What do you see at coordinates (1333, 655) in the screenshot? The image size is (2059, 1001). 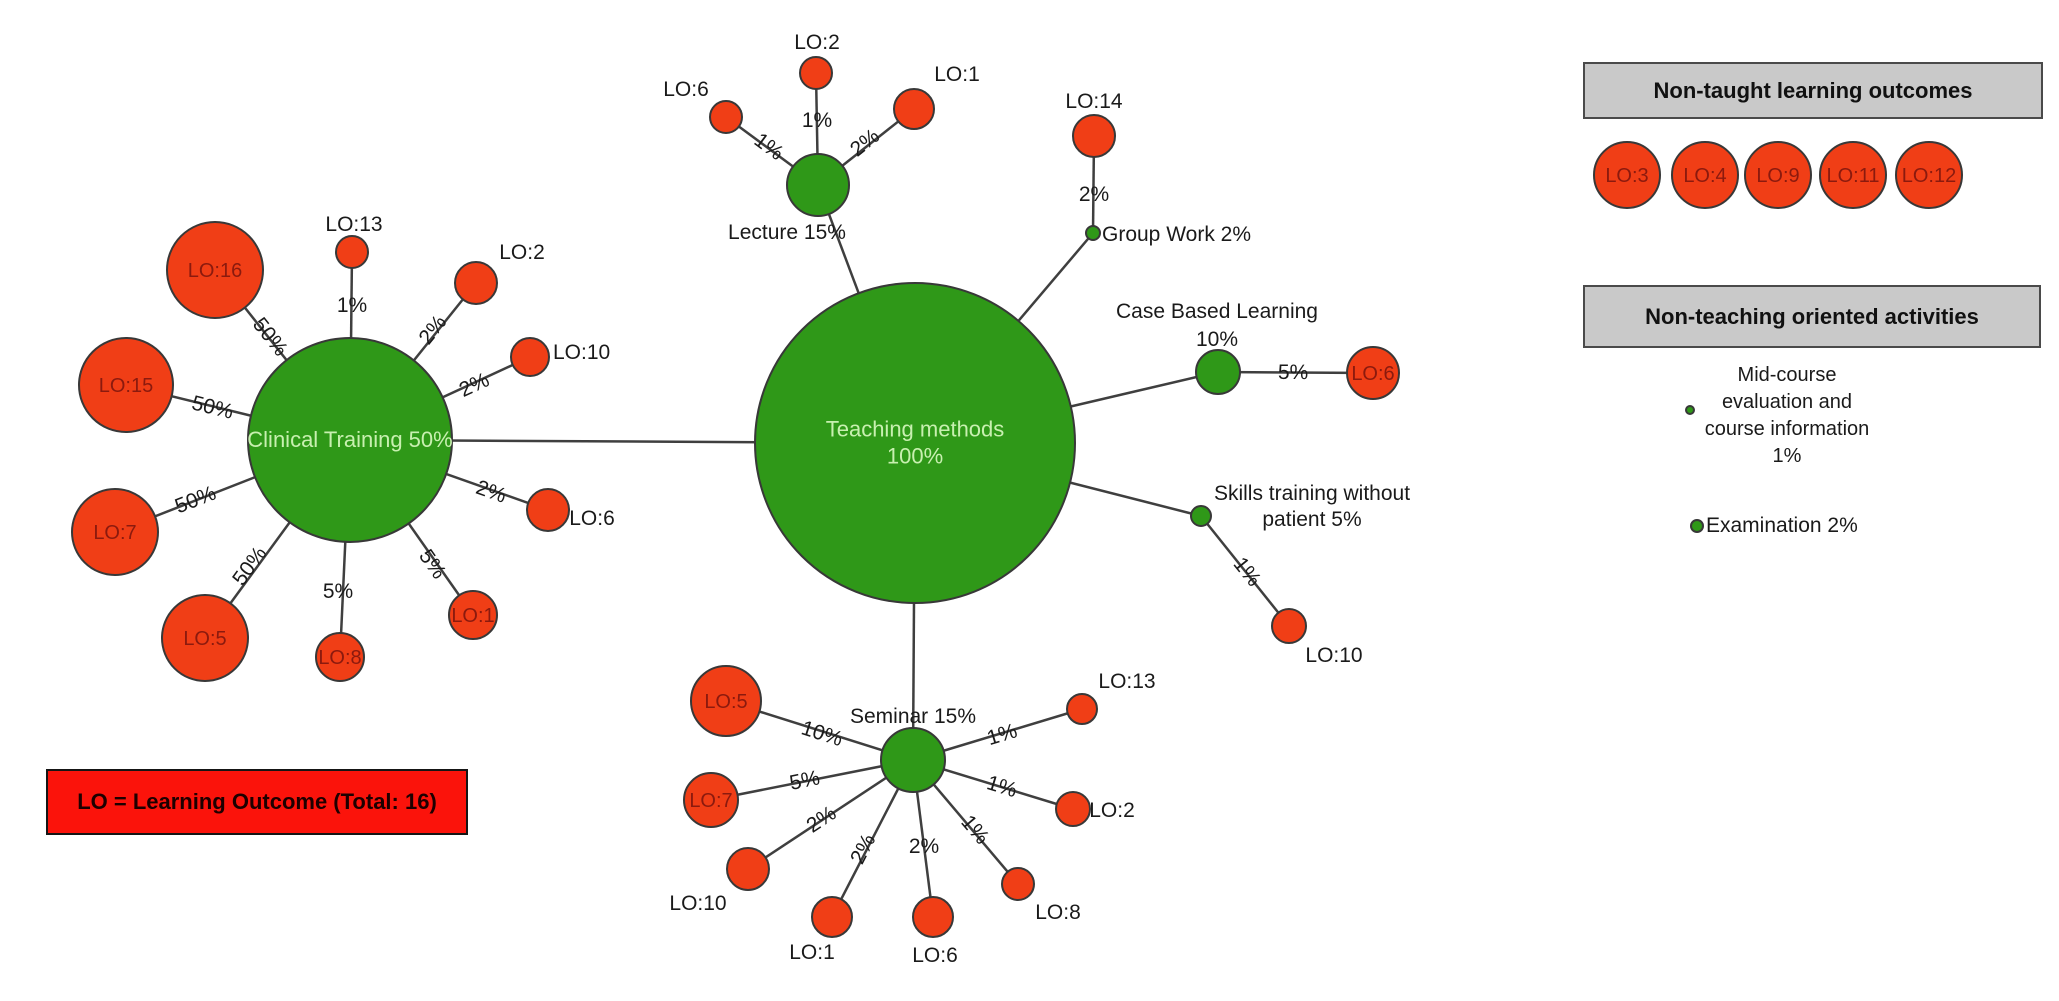 I see `node-lo10_sk-ext-label-0: LO:10` at bounding box center [1333, 655].